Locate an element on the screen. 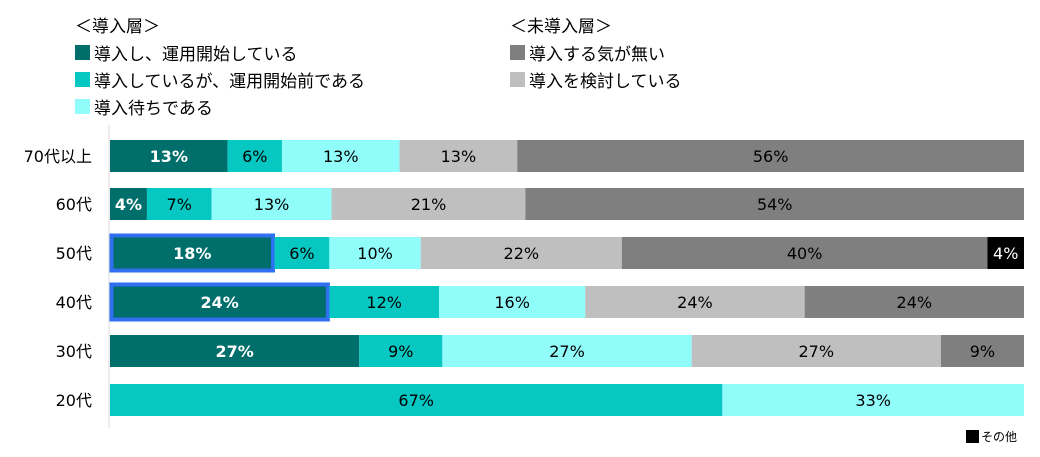  legend-item: 導入待ちである is located at coordinates (144, 106).